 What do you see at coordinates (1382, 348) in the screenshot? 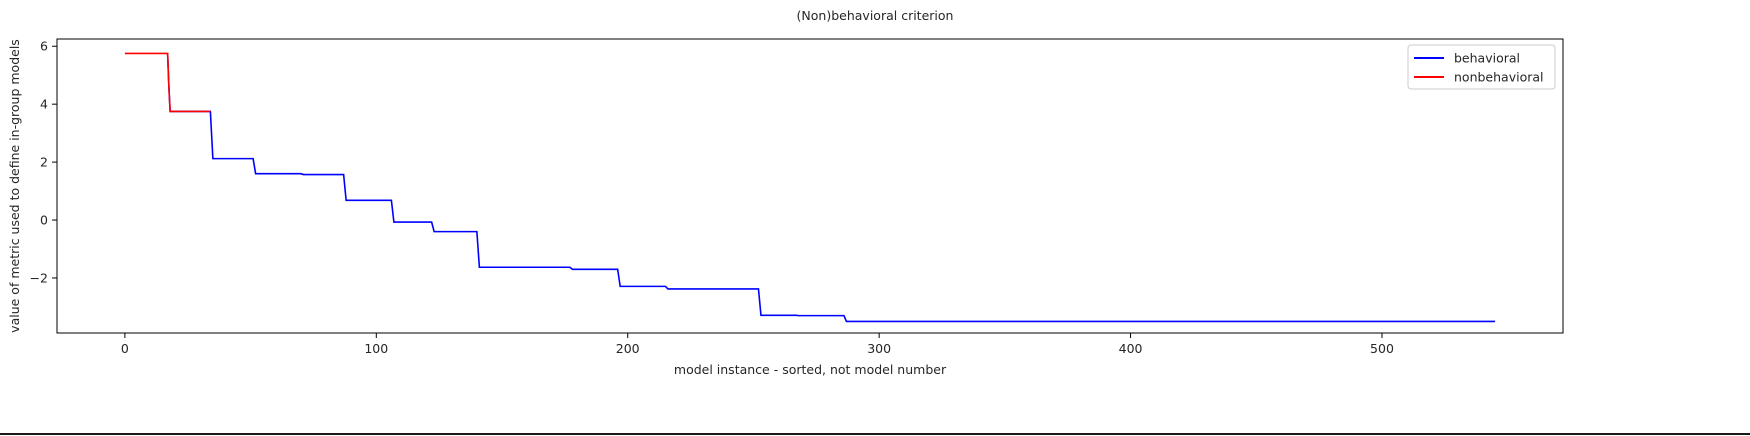
I see `x-tick-label: 500` at bounding box center [1382, 348].